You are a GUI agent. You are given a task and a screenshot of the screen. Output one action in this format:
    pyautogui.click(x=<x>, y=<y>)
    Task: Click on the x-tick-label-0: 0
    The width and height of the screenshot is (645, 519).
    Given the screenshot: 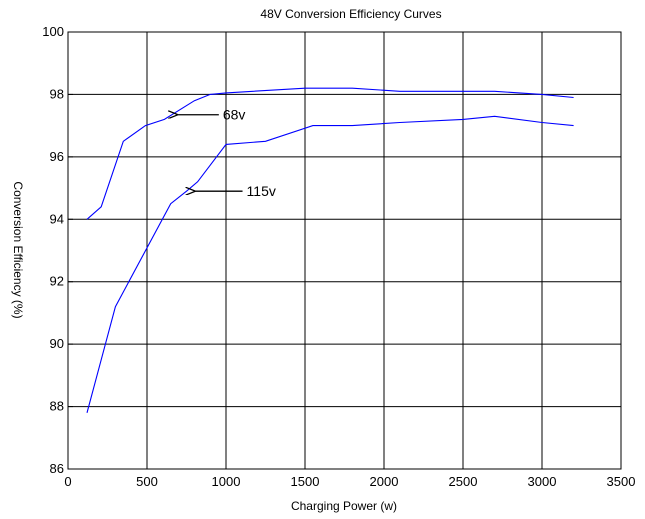 What is the action you would take?
    pyautogui.click(x=67, y=481)
    